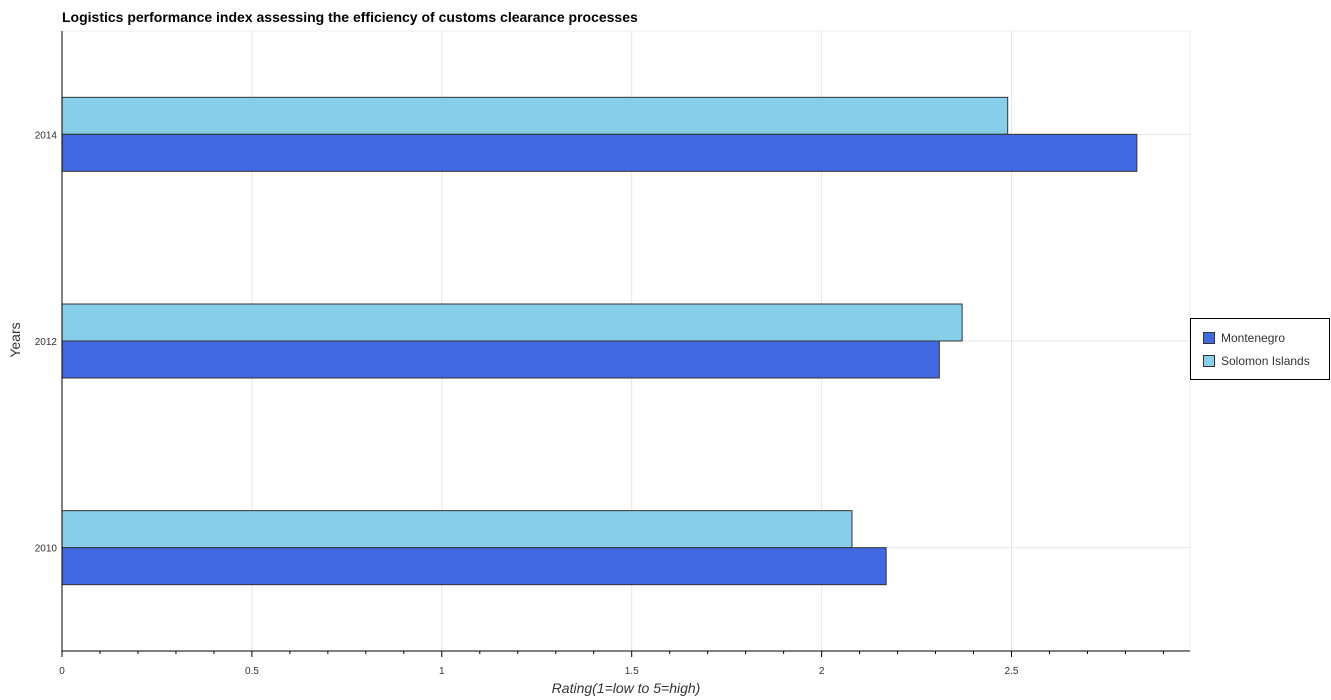 This screenshot has height=700, width=1331. I want to click on x-tick-label: 2, so click(822, 671).